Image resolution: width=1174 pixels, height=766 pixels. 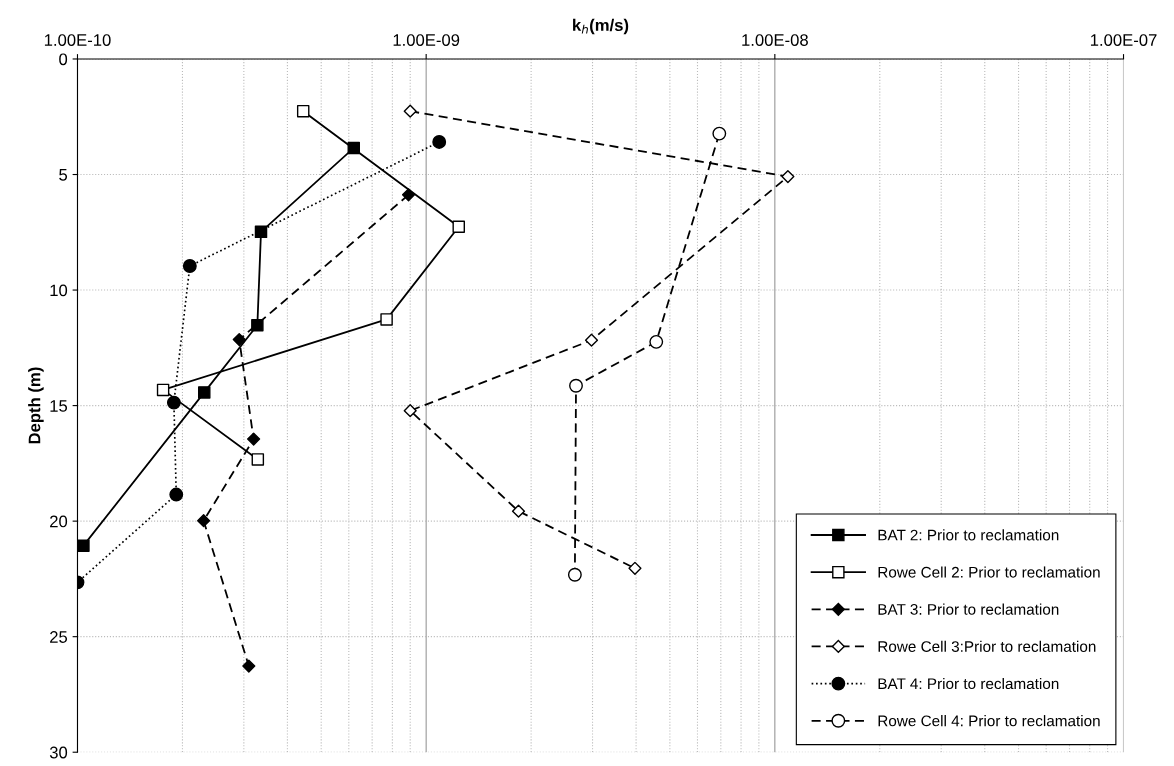 What do you see at coordinates (63, 59) in the screenshot?
I see `y-tick-label: 0` at bounding box center [63, 59].